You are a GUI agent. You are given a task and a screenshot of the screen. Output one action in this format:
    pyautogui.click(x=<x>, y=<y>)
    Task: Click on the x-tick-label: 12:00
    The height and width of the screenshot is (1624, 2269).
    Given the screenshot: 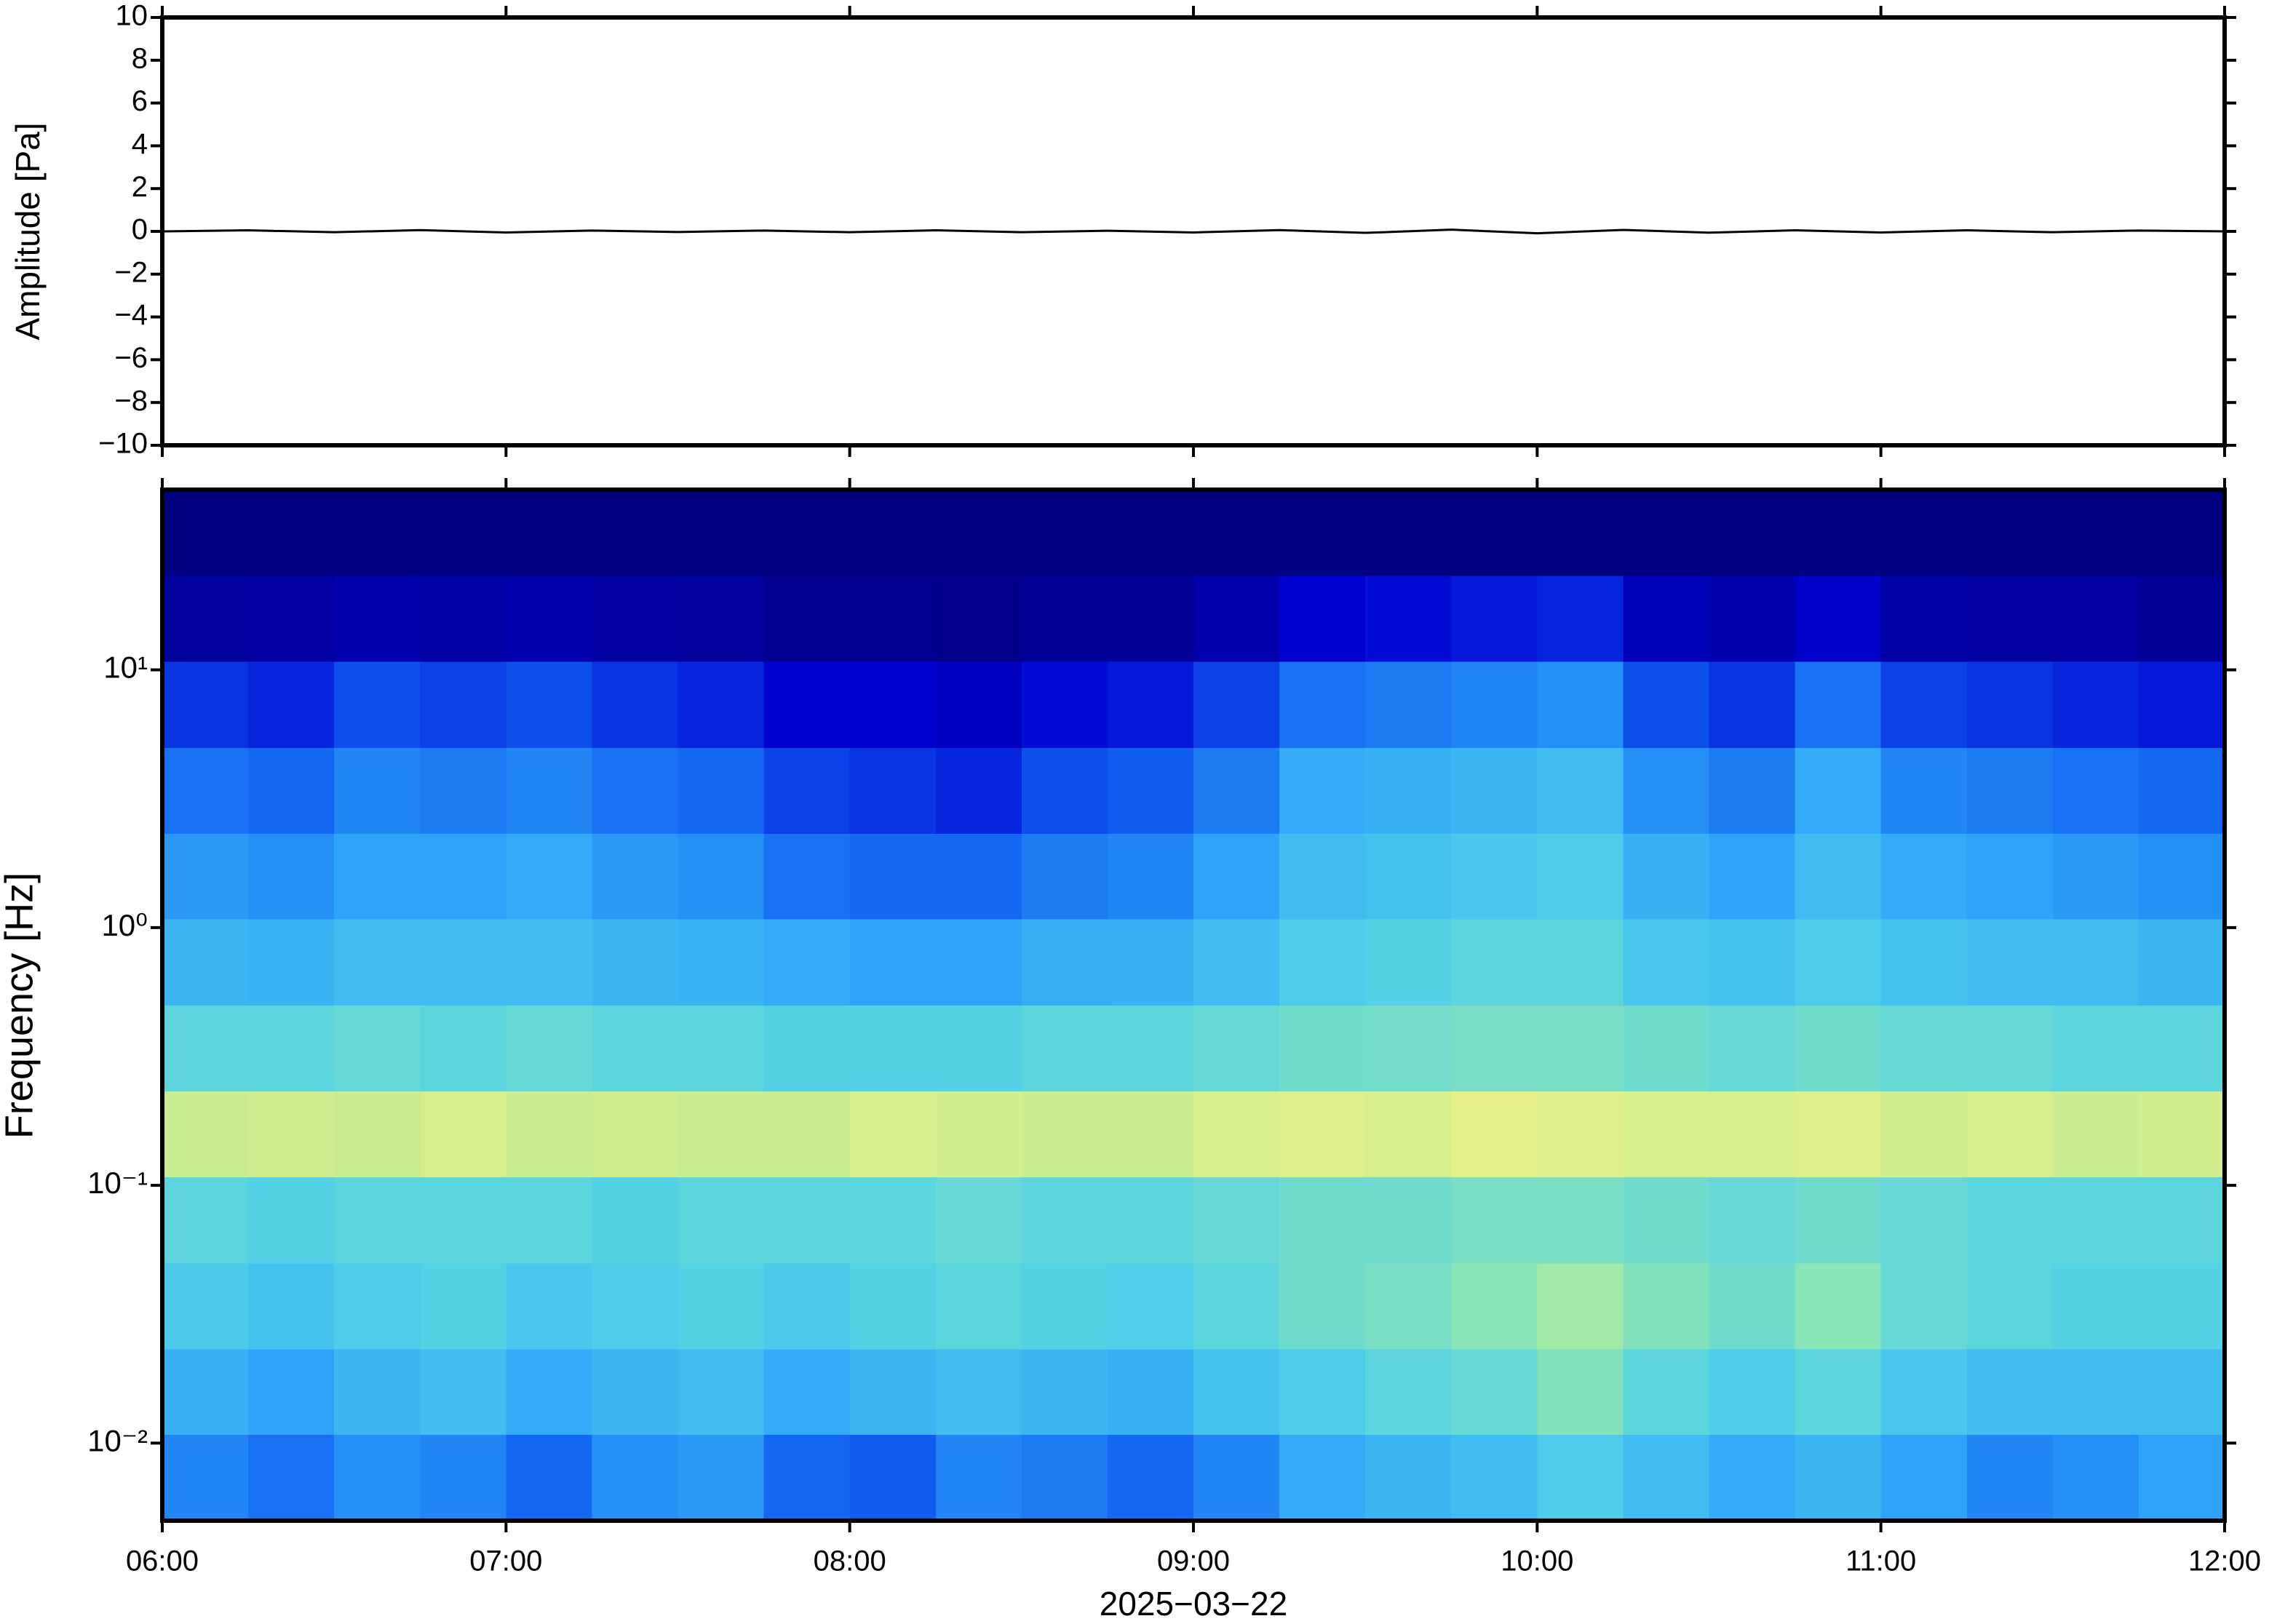 What is the action you would take?
    pyautogui.click(x=2224, y=1561)
    